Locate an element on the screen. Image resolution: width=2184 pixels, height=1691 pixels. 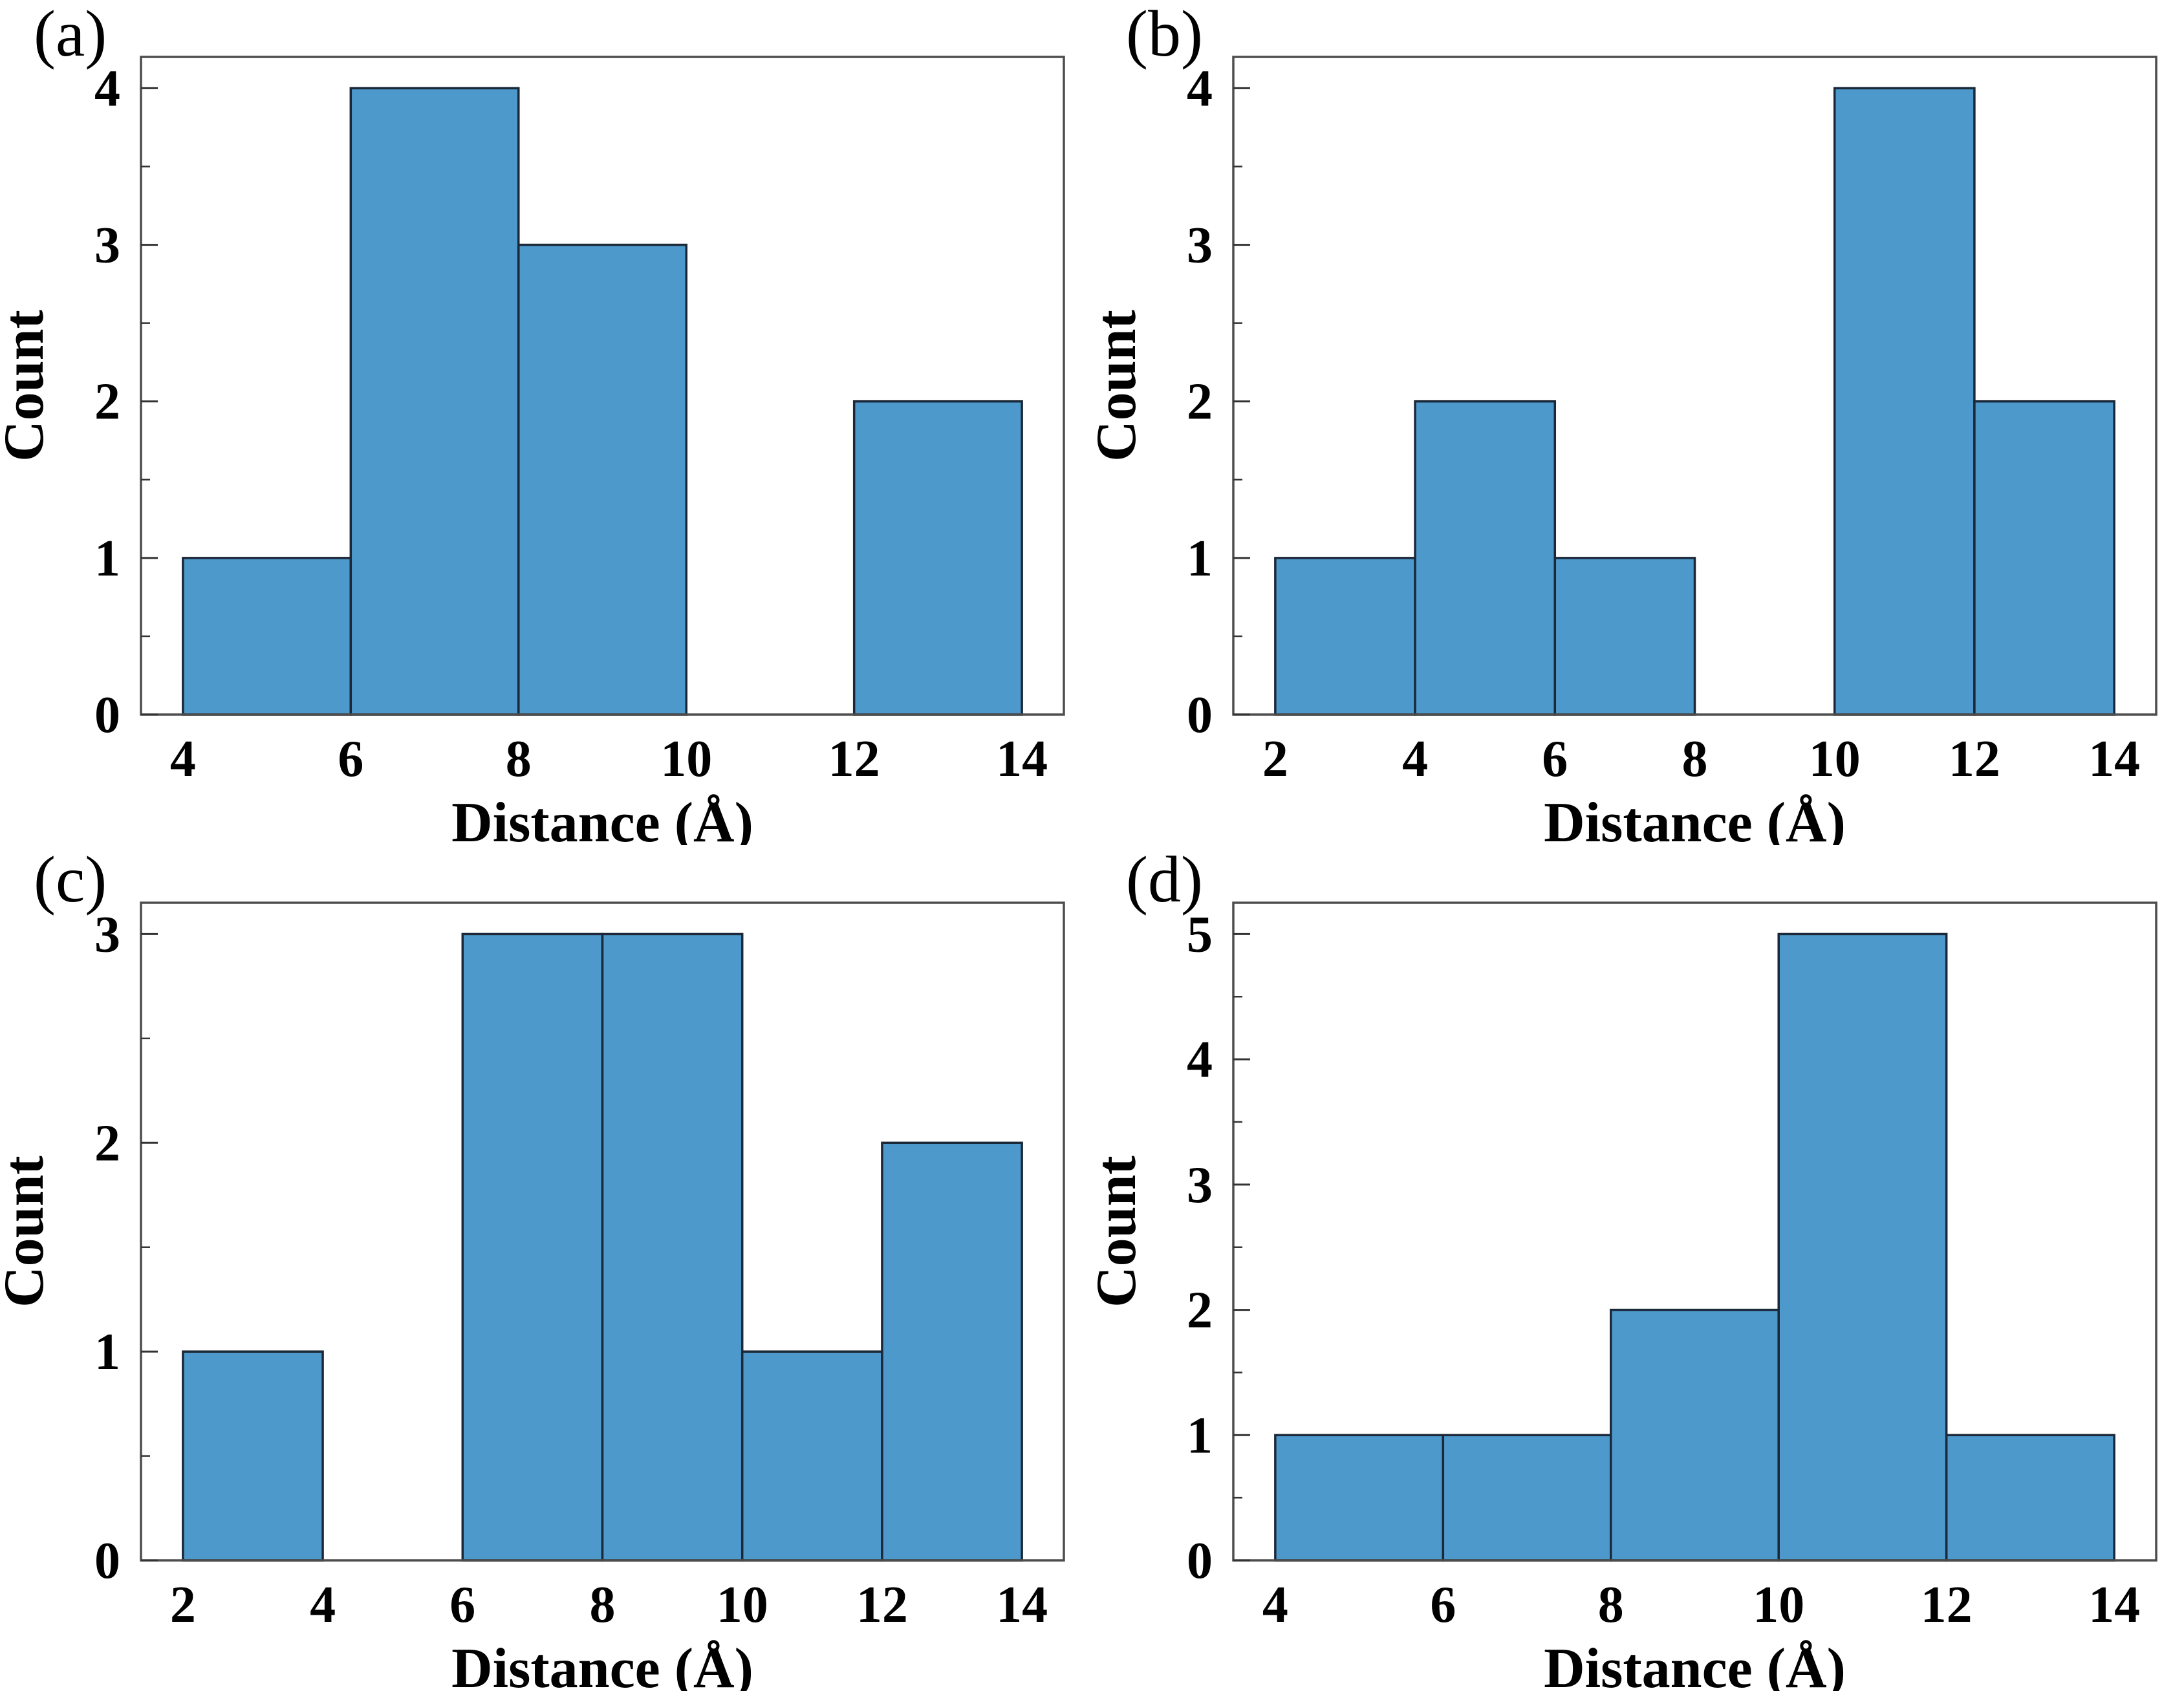
panel-c-label: (c) is located at coordinates (70, 879).